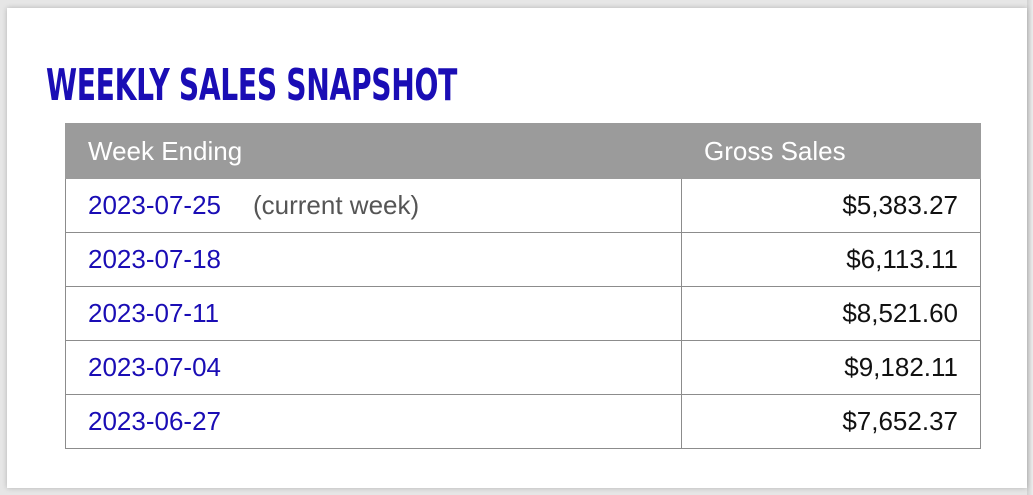 Image resolution: width=1033 pixels, height=495 pixels. Describe the element at coordinates (154, 367) in the screenshot. I see `week-ending-link: 2023-07-04` at that location.